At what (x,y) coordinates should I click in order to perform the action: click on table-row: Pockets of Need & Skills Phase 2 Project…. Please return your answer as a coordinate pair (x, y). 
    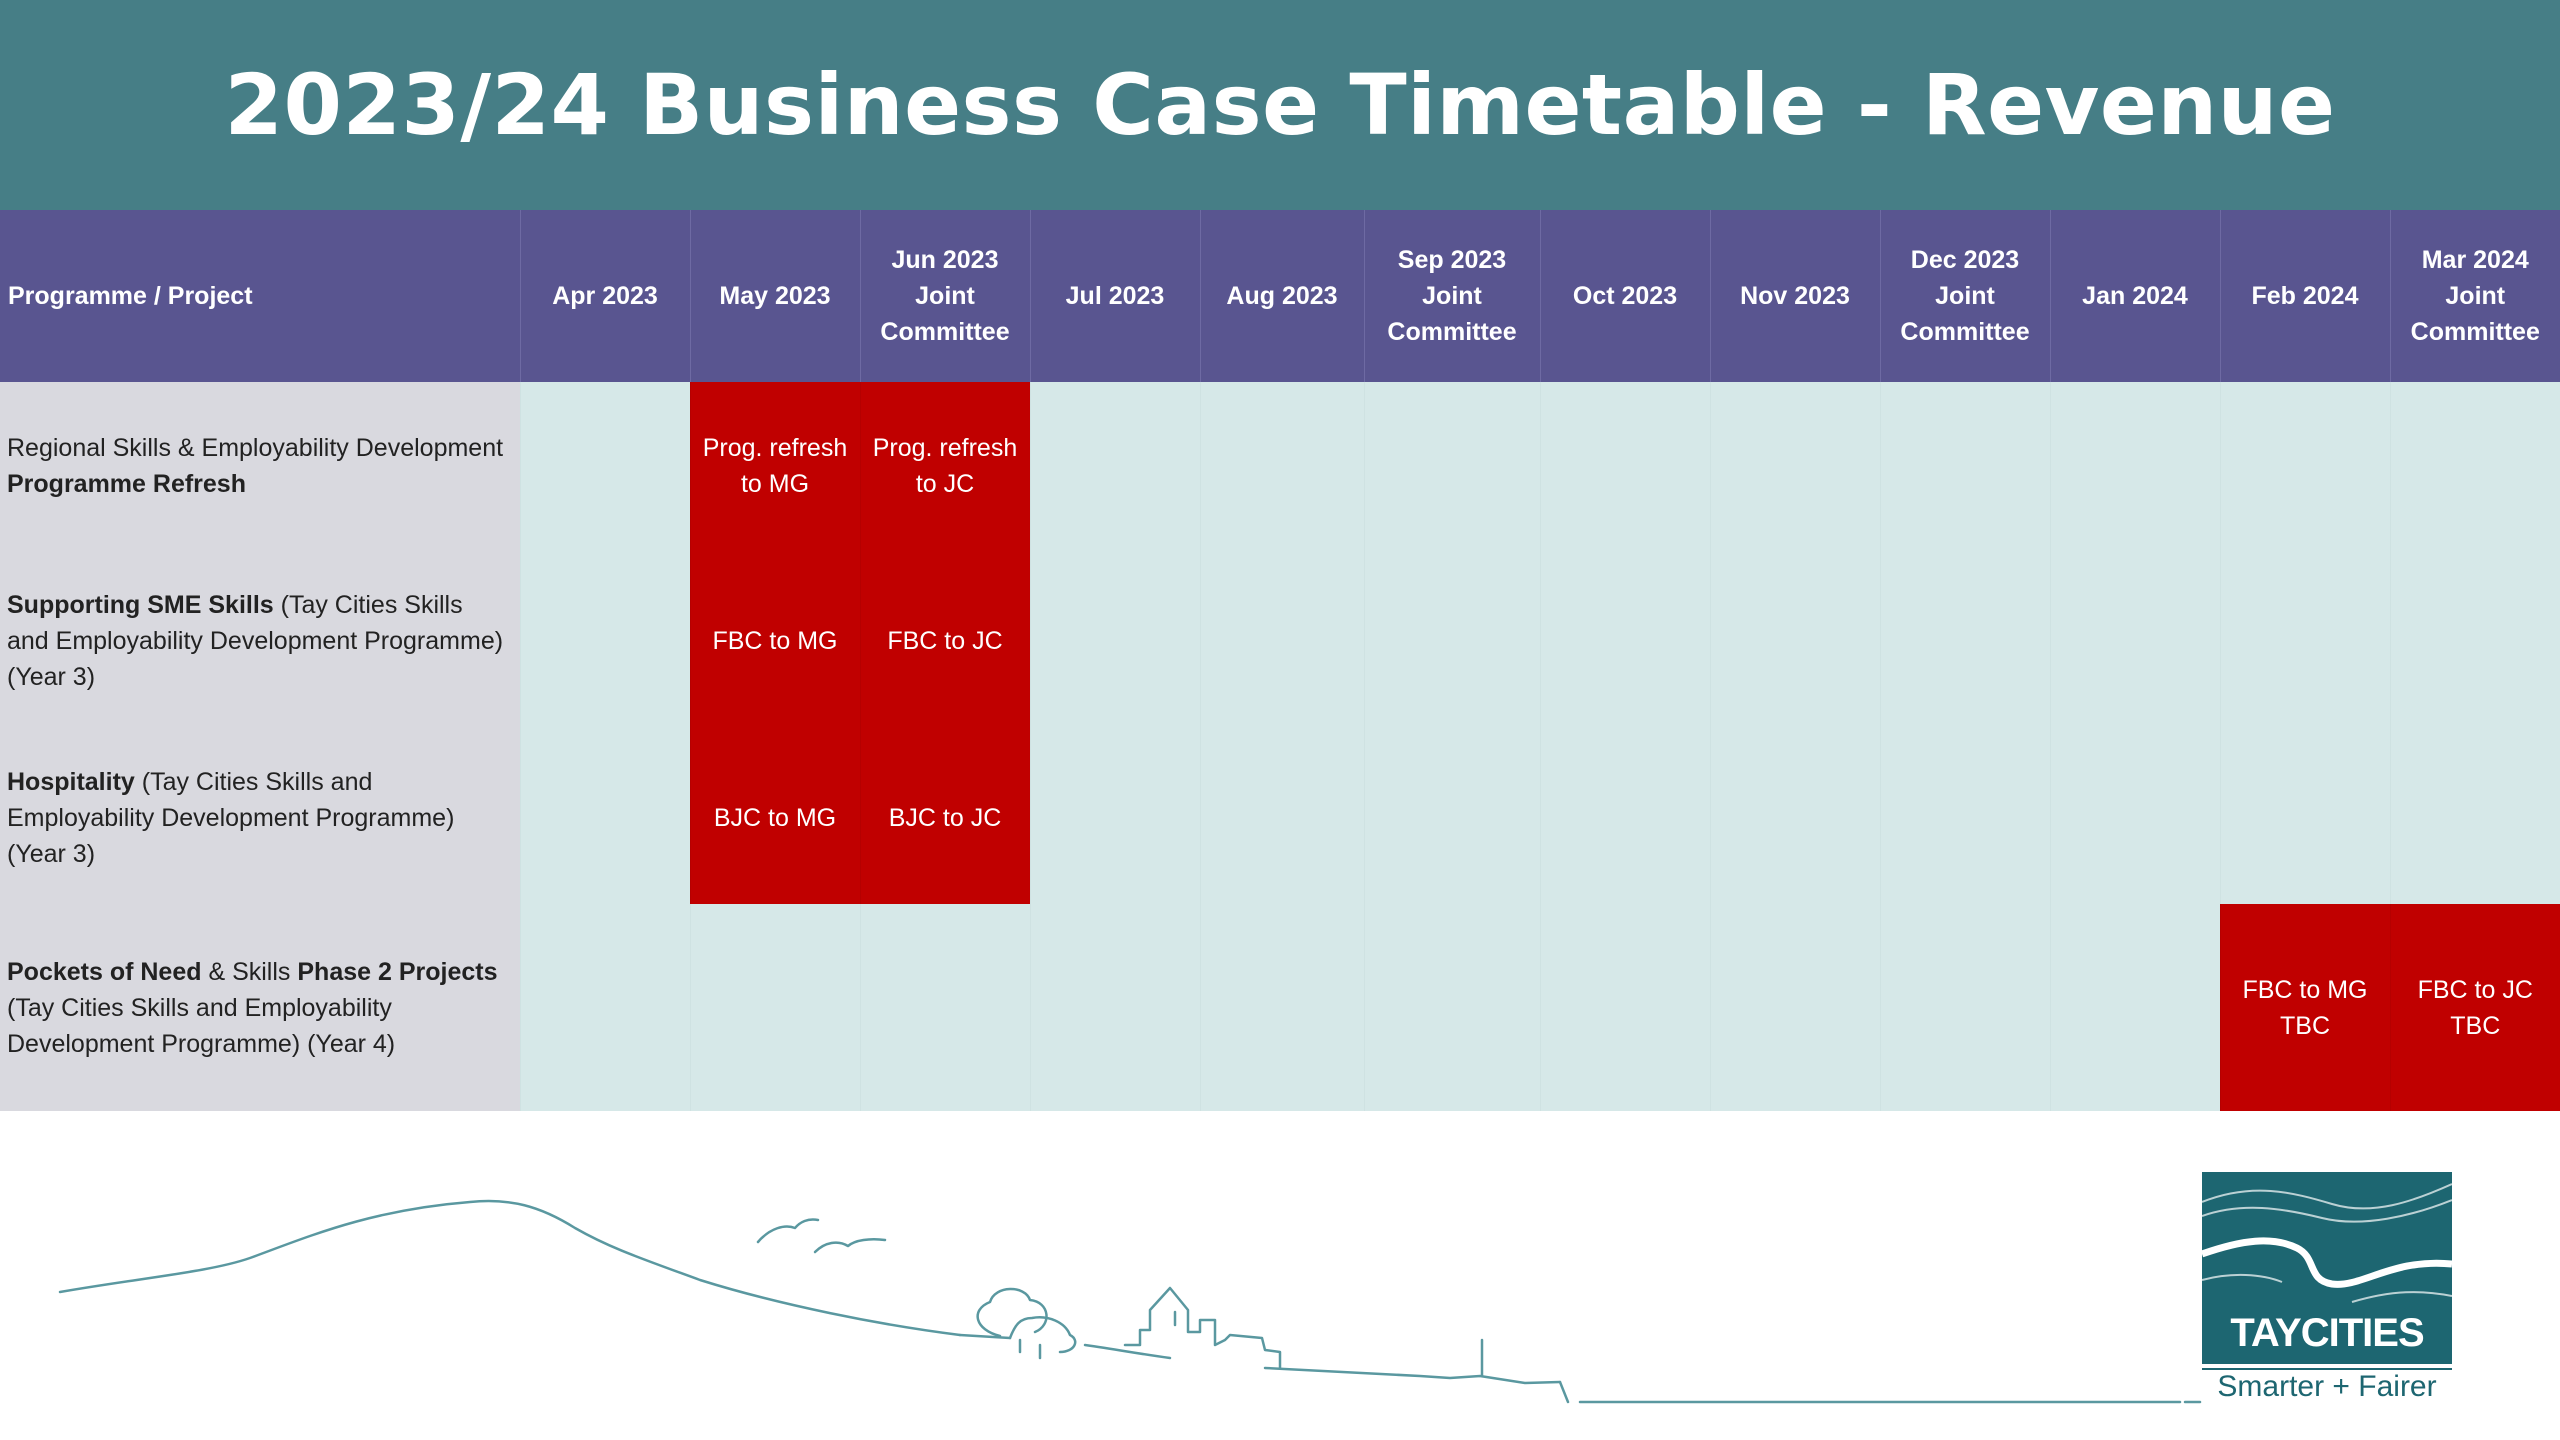
    Looking at the image, I should click on (1280, 1007).